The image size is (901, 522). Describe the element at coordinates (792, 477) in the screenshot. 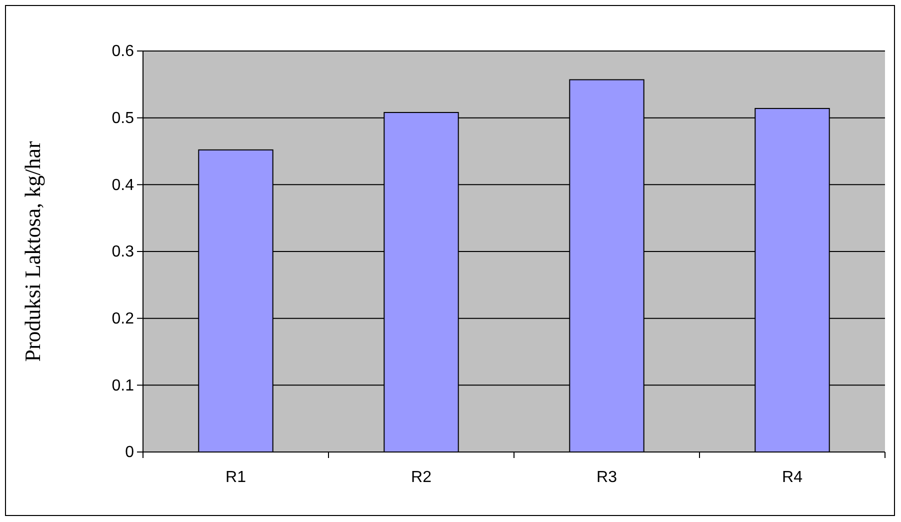

I see `x-tick-label: R4` at that location.